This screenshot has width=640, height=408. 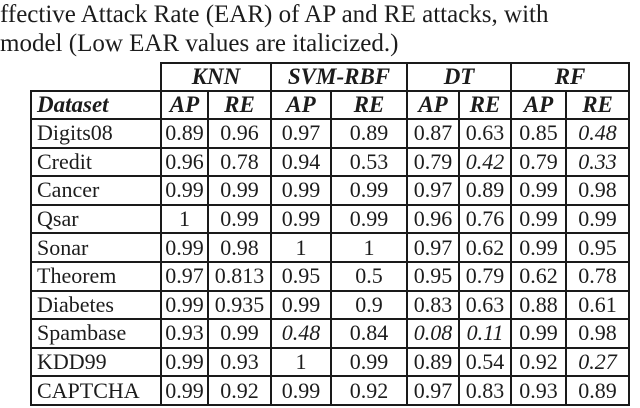 What do you see at coordinates (96, 133) in the screenshot?
I see `dataset-cell: Digits08` at bounding box center [96, 133].